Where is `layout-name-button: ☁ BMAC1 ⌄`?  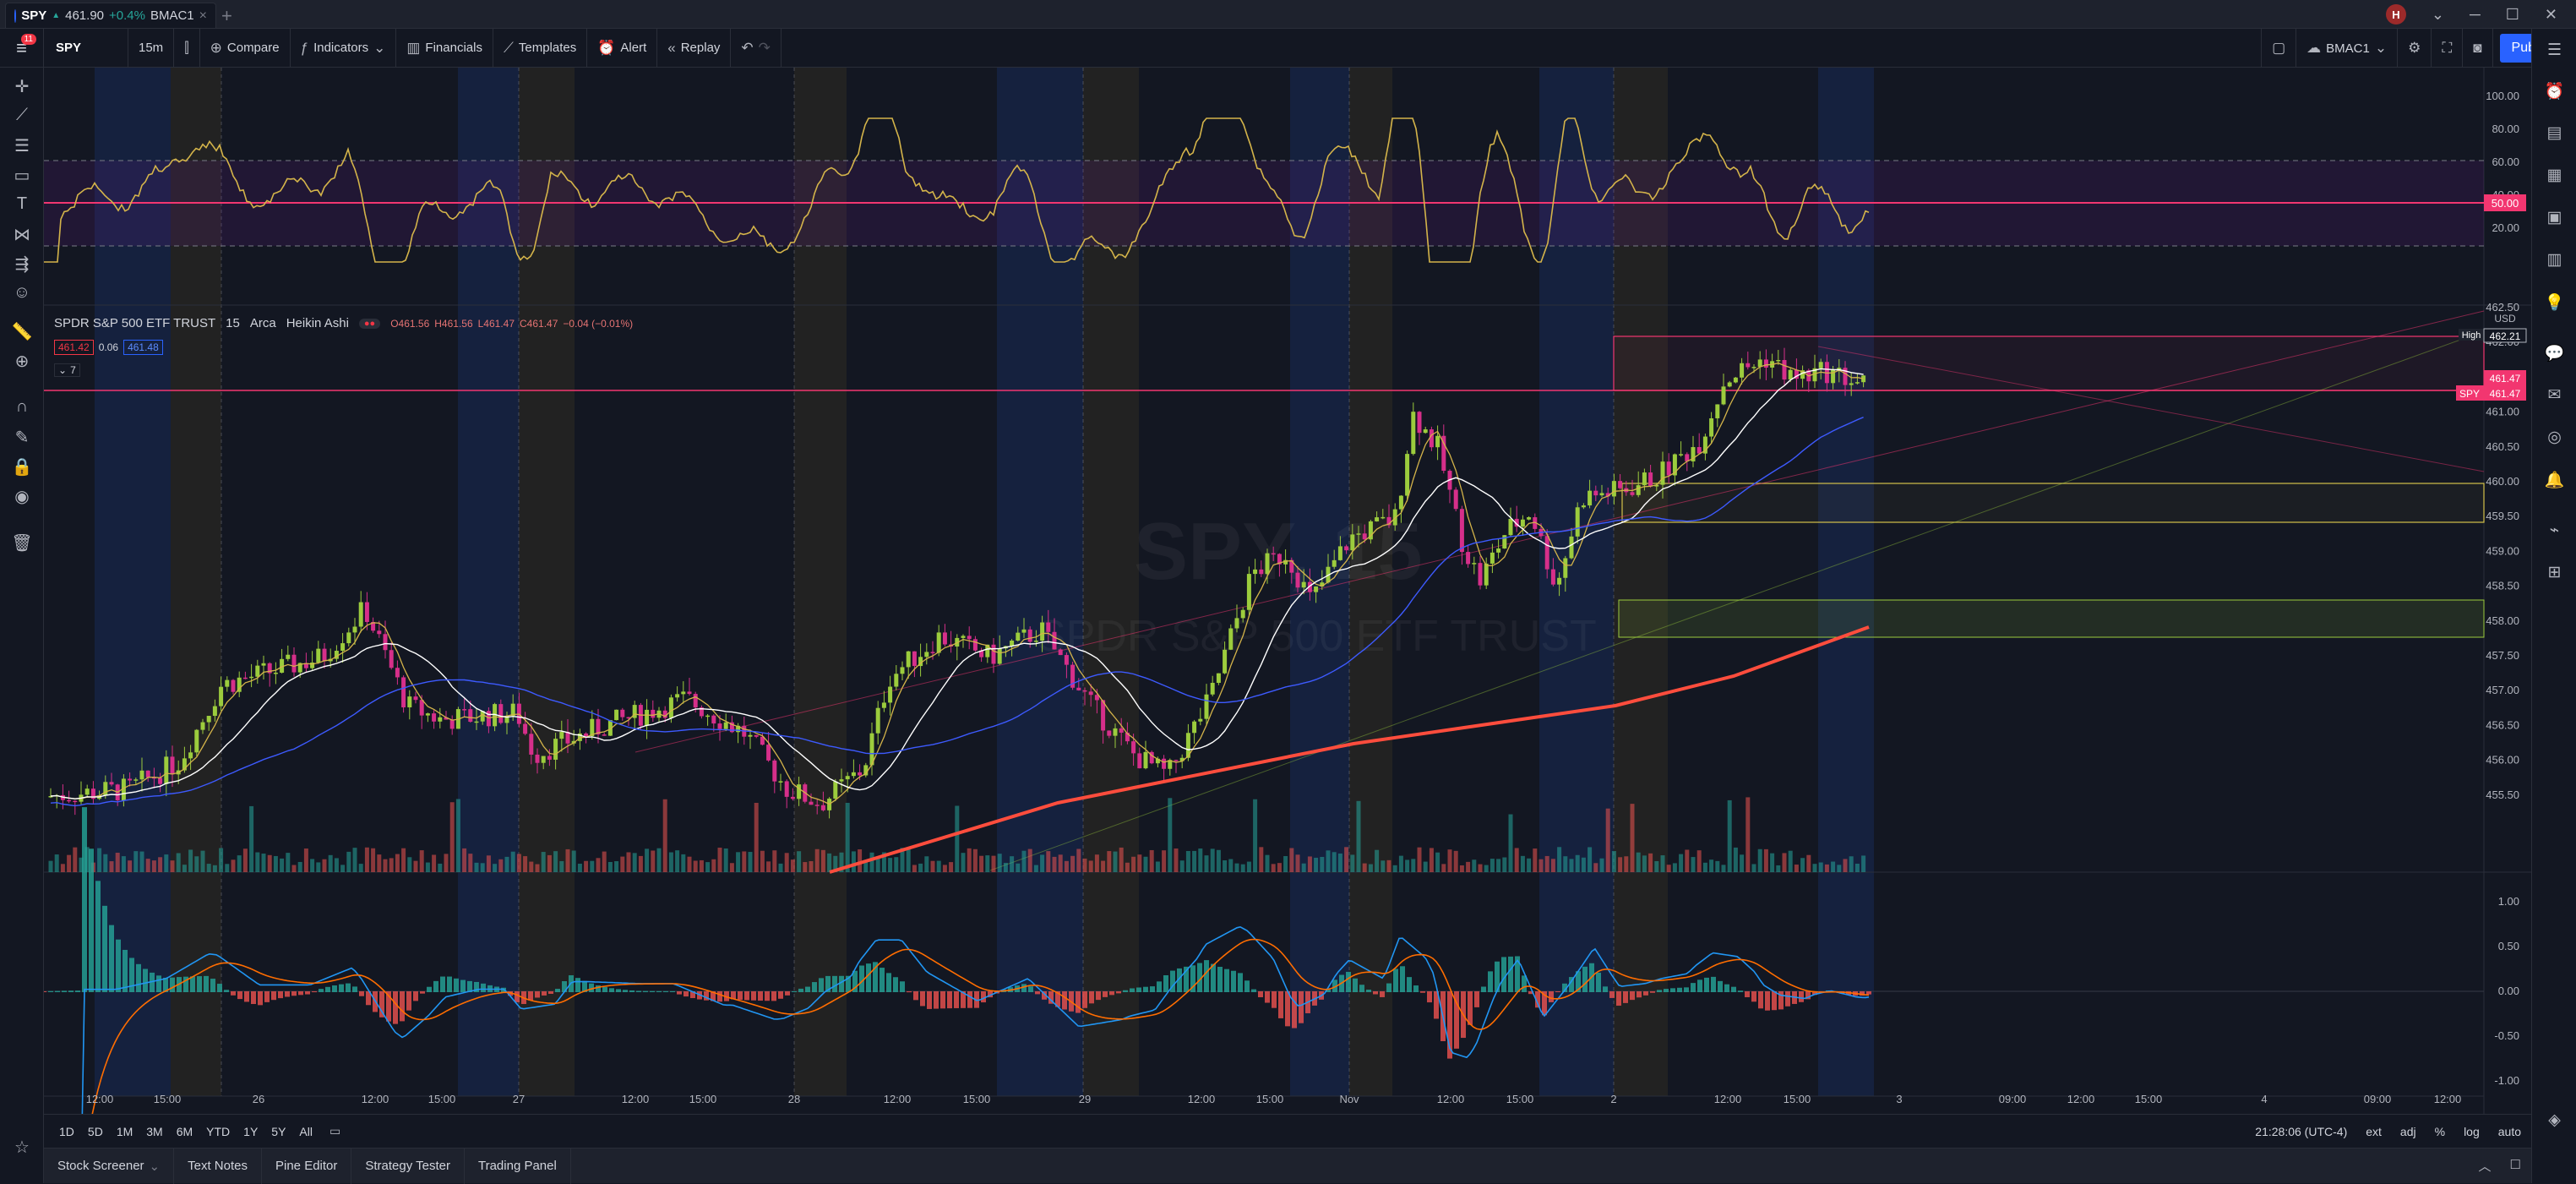
layout-name-button: ☁ BMAC1 ⌄ is located at coordinates (2347, 48).